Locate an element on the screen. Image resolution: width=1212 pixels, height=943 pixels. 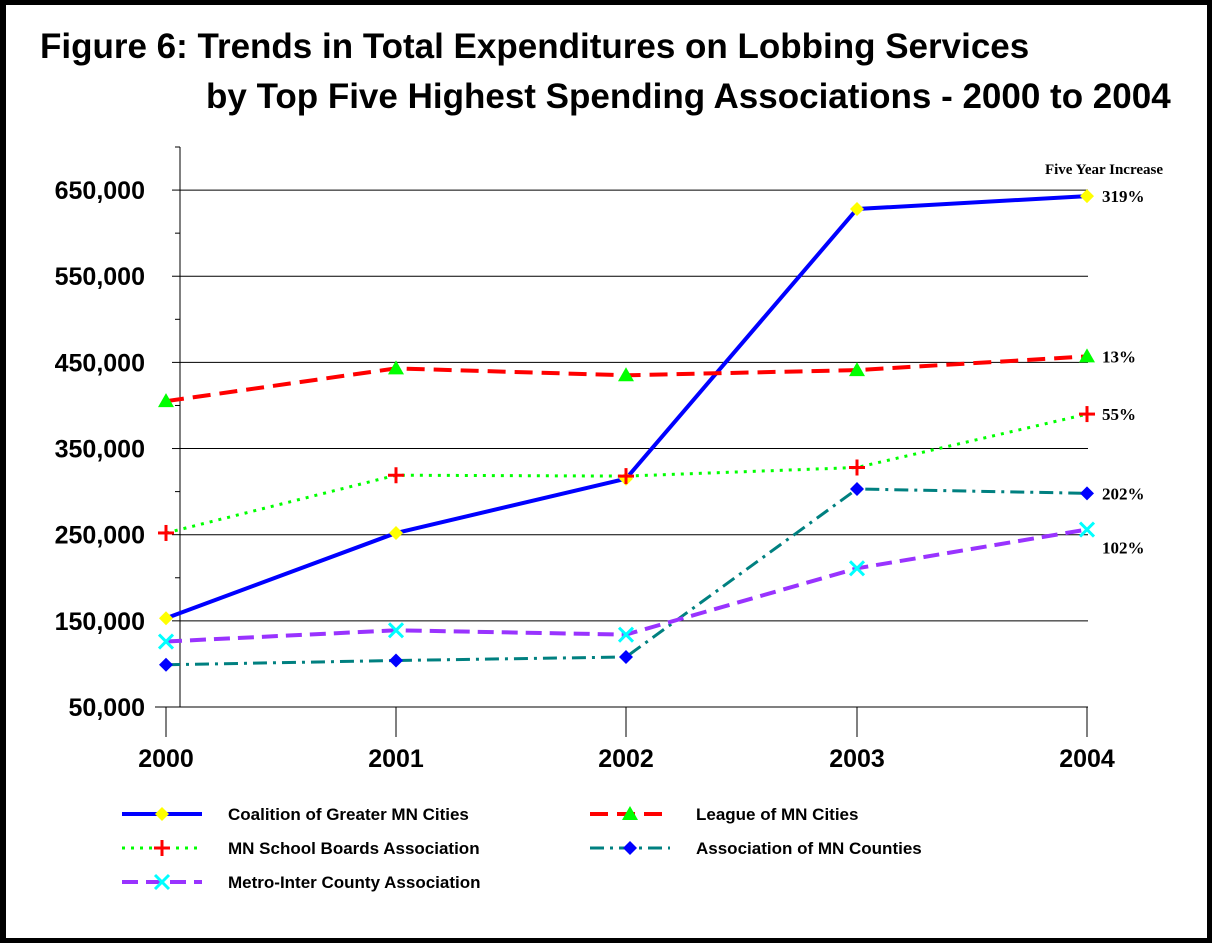
increase-label: 319% is located at coordinates (1123, 196).